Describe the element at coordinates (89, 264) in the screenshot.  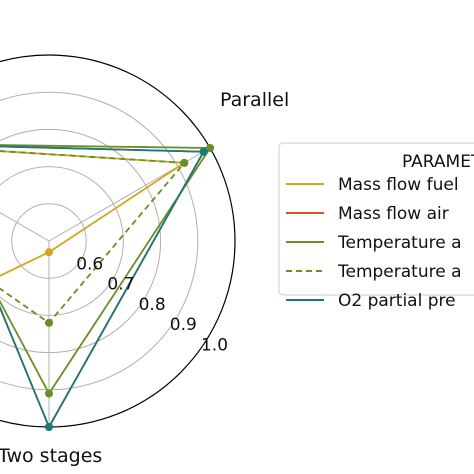
I see `radial-tick-label: 0.6` at that location.